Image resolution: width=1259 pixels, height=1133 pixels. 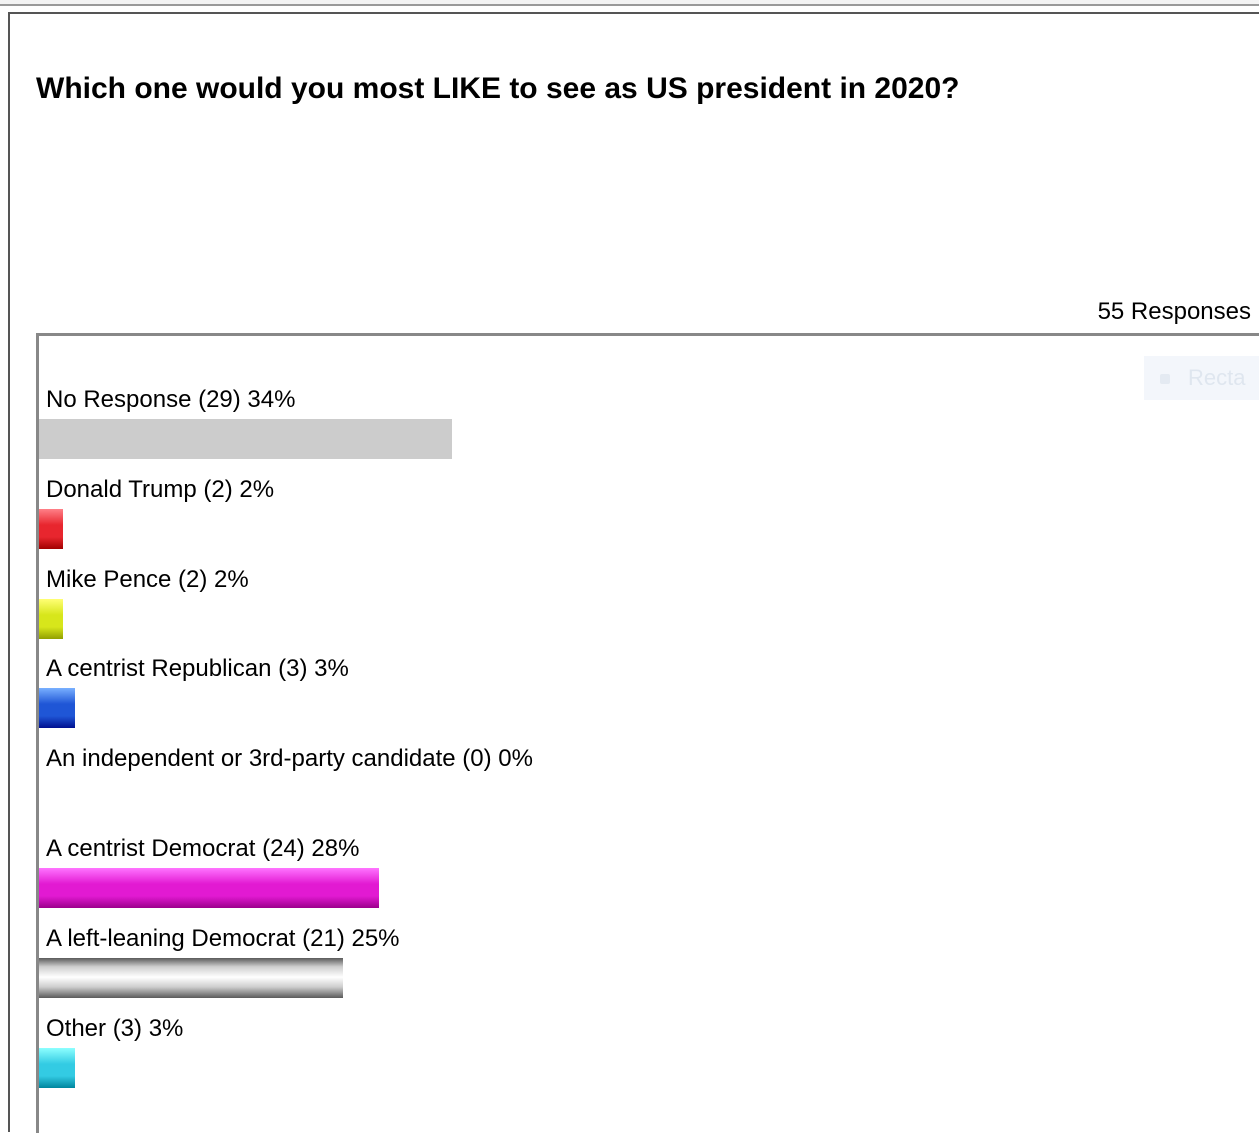 I want to click on faded-toolbar-button: Recta, so click(x=1201, y=378).